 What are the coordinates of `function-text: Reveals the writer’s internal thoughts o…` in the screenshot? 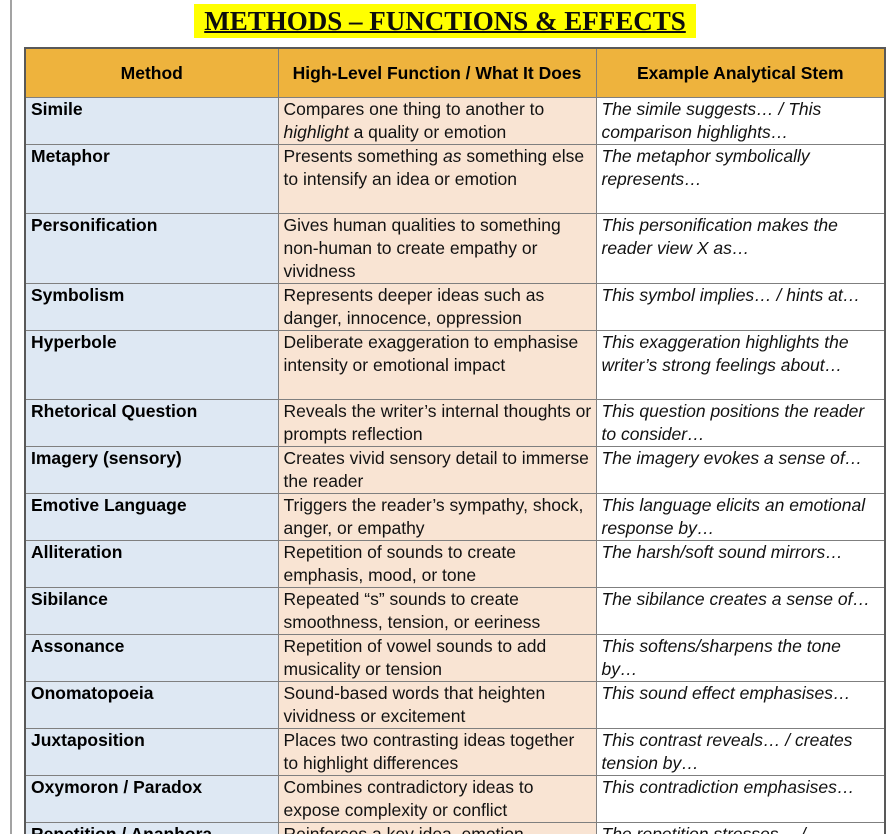 It's located at (437, 422).